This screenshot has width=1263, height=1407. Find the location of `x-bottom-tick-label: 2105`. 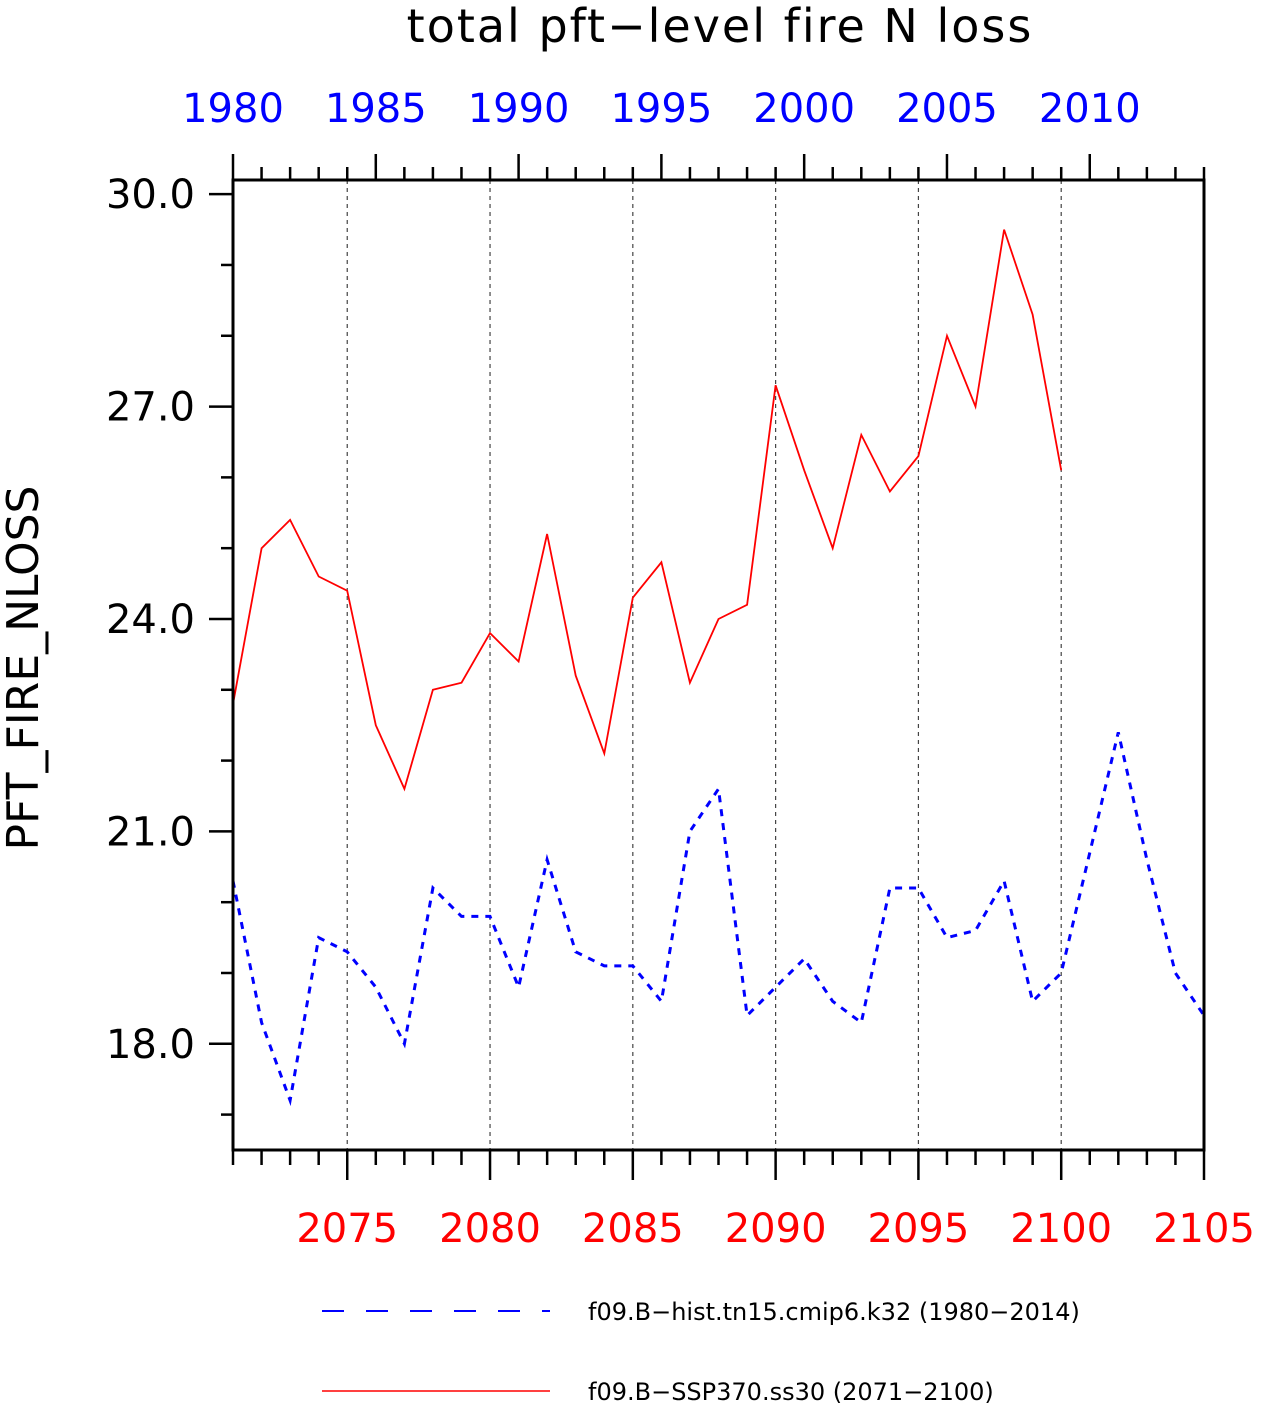

x-bottom-tick-label: 2105 is located at coordinates (1204, 1229).